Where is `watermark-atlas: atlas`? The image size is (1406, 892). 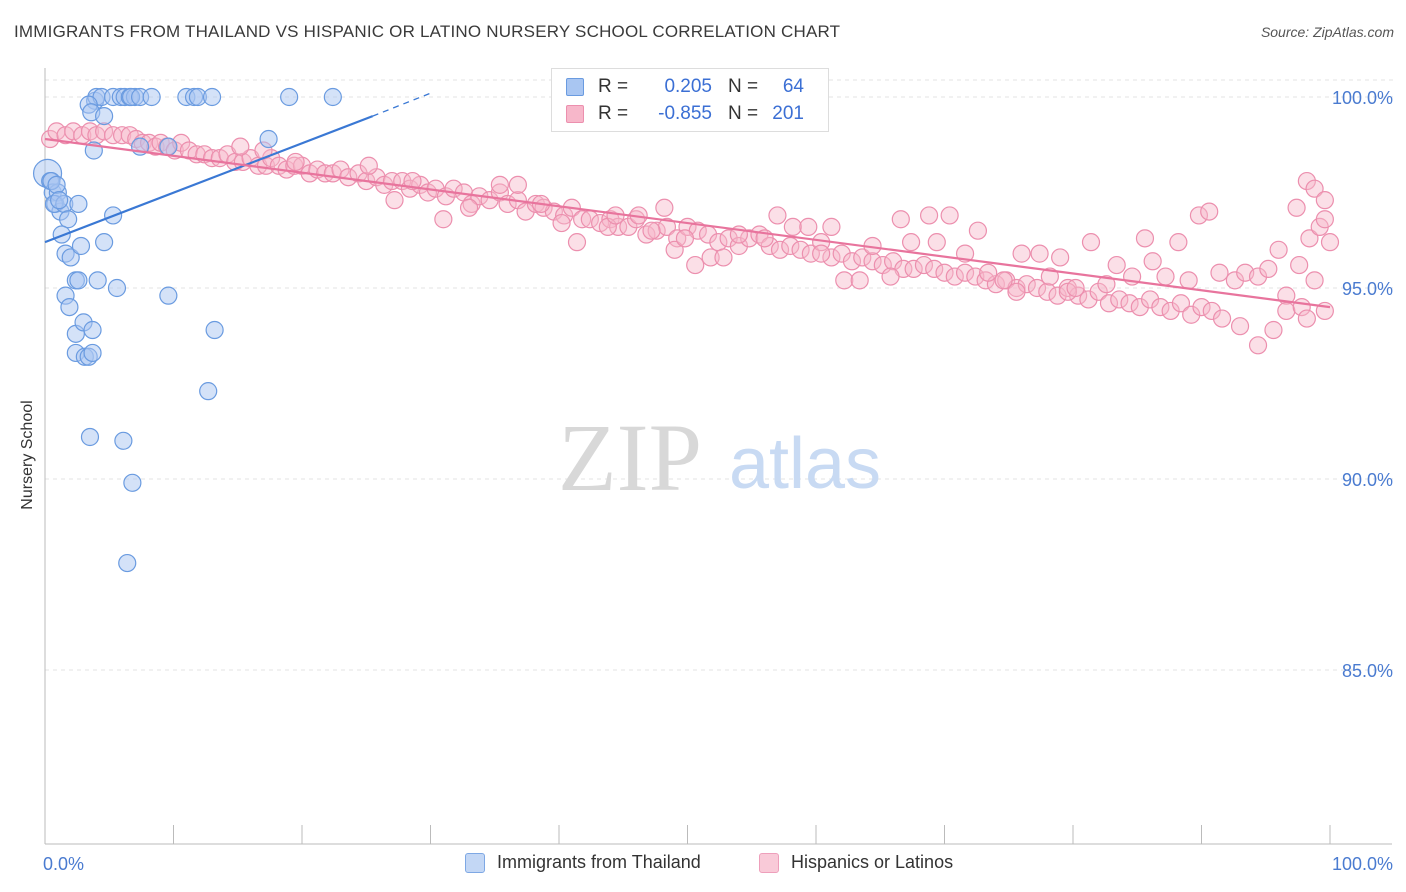 watermark-atlas: atlas is located at coordinates (805, 464).